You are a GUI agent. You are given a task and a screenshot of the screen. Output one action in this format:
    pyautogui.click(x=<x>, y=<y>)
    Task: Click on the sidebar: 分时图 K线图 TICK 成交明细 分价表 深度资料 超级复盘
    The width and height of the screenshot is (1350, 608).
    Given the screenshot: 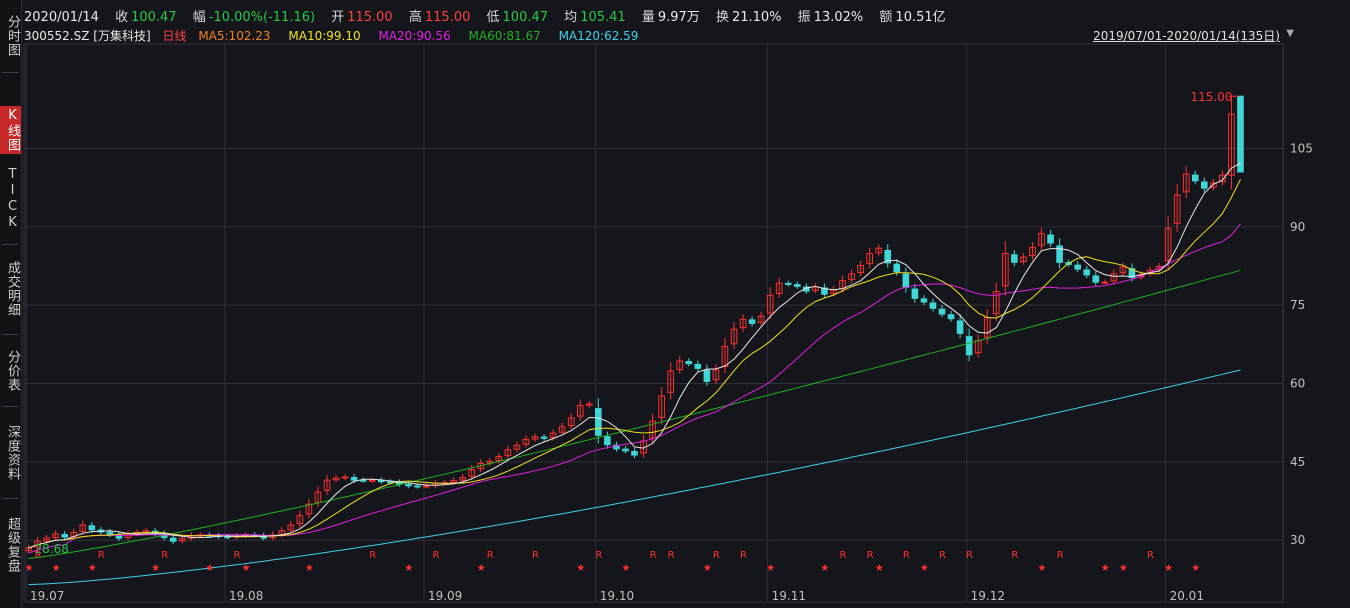 What is the action you would take?
    pyautogui.click(x=11, y=304)
    